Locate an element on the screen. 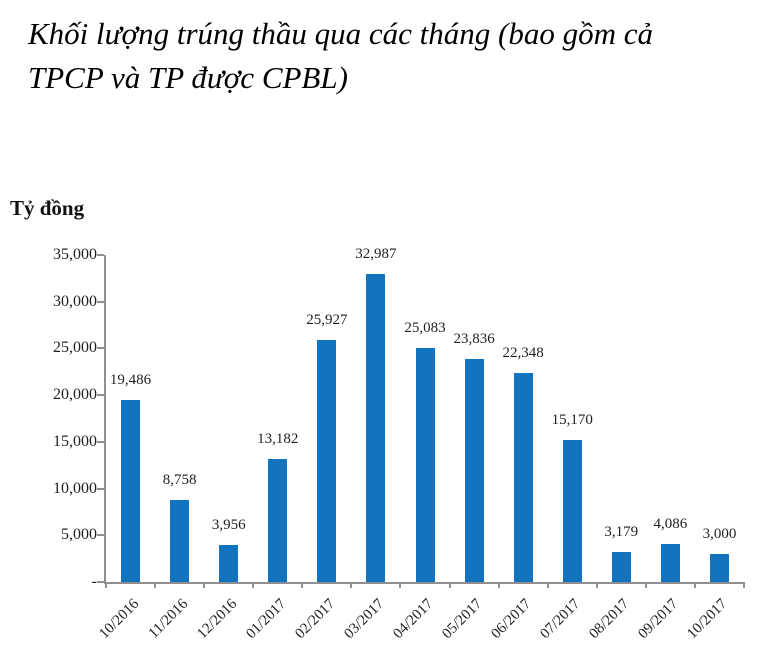 The image size is (757, 656). x-axis-category-label: 12/2016 is located at coordinates (217, 619).